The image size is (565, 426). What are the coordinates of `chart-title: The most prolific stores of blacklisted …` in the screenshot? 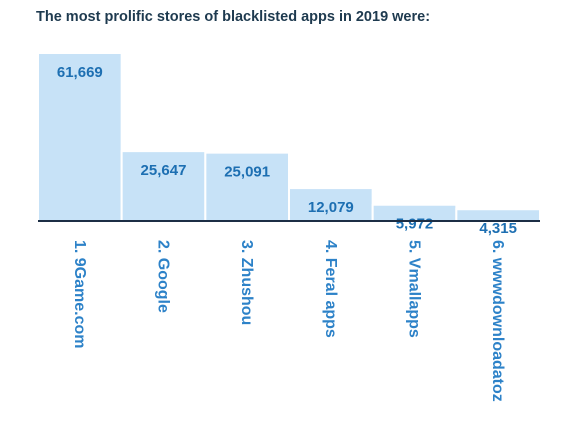 It's located at (233, 17).